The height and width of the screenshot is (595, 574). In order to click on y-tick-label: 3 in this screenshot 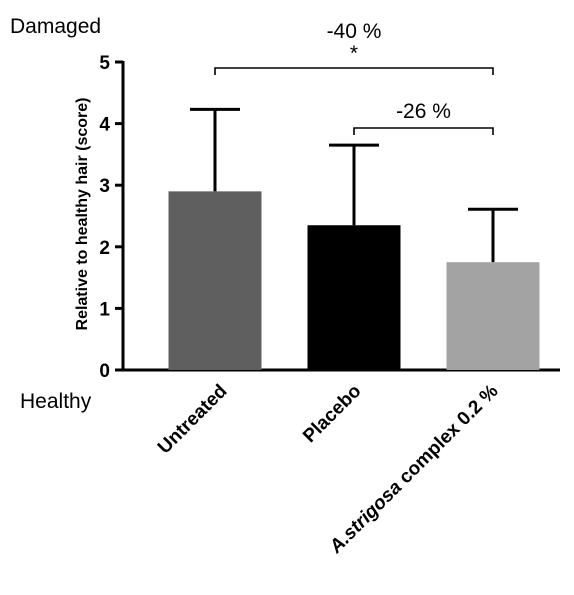, I will do `click(104, 186)`.